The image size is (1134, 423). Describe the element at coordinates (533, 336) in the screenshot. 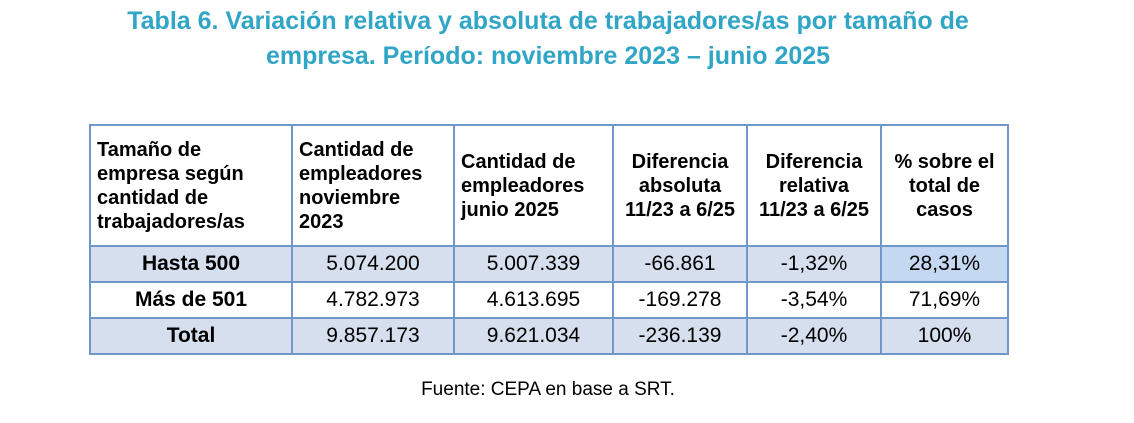

I see `cell: 9.621.034` at that location.